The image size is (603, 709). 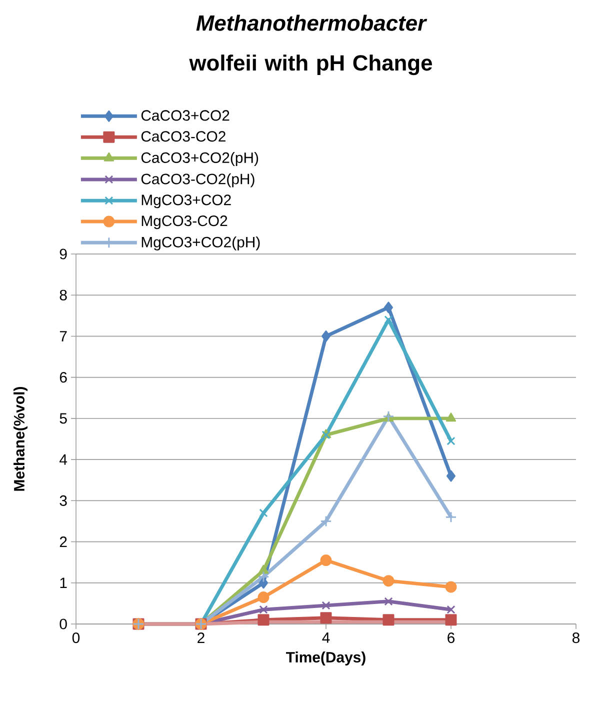 What do you see at coordinates (451, 638) in the screenshot?
I see `x-tick-label: 6` at bounding box center [451, 638].